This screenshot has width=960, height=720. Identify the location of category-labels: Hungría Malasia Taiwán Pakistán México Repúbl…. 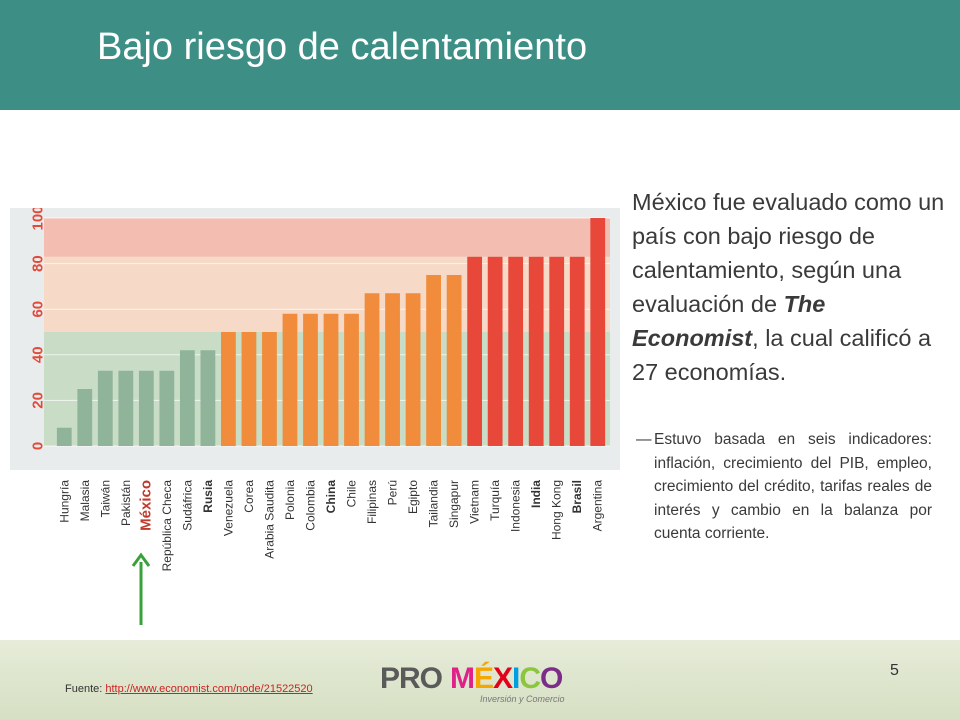
(331, 526).